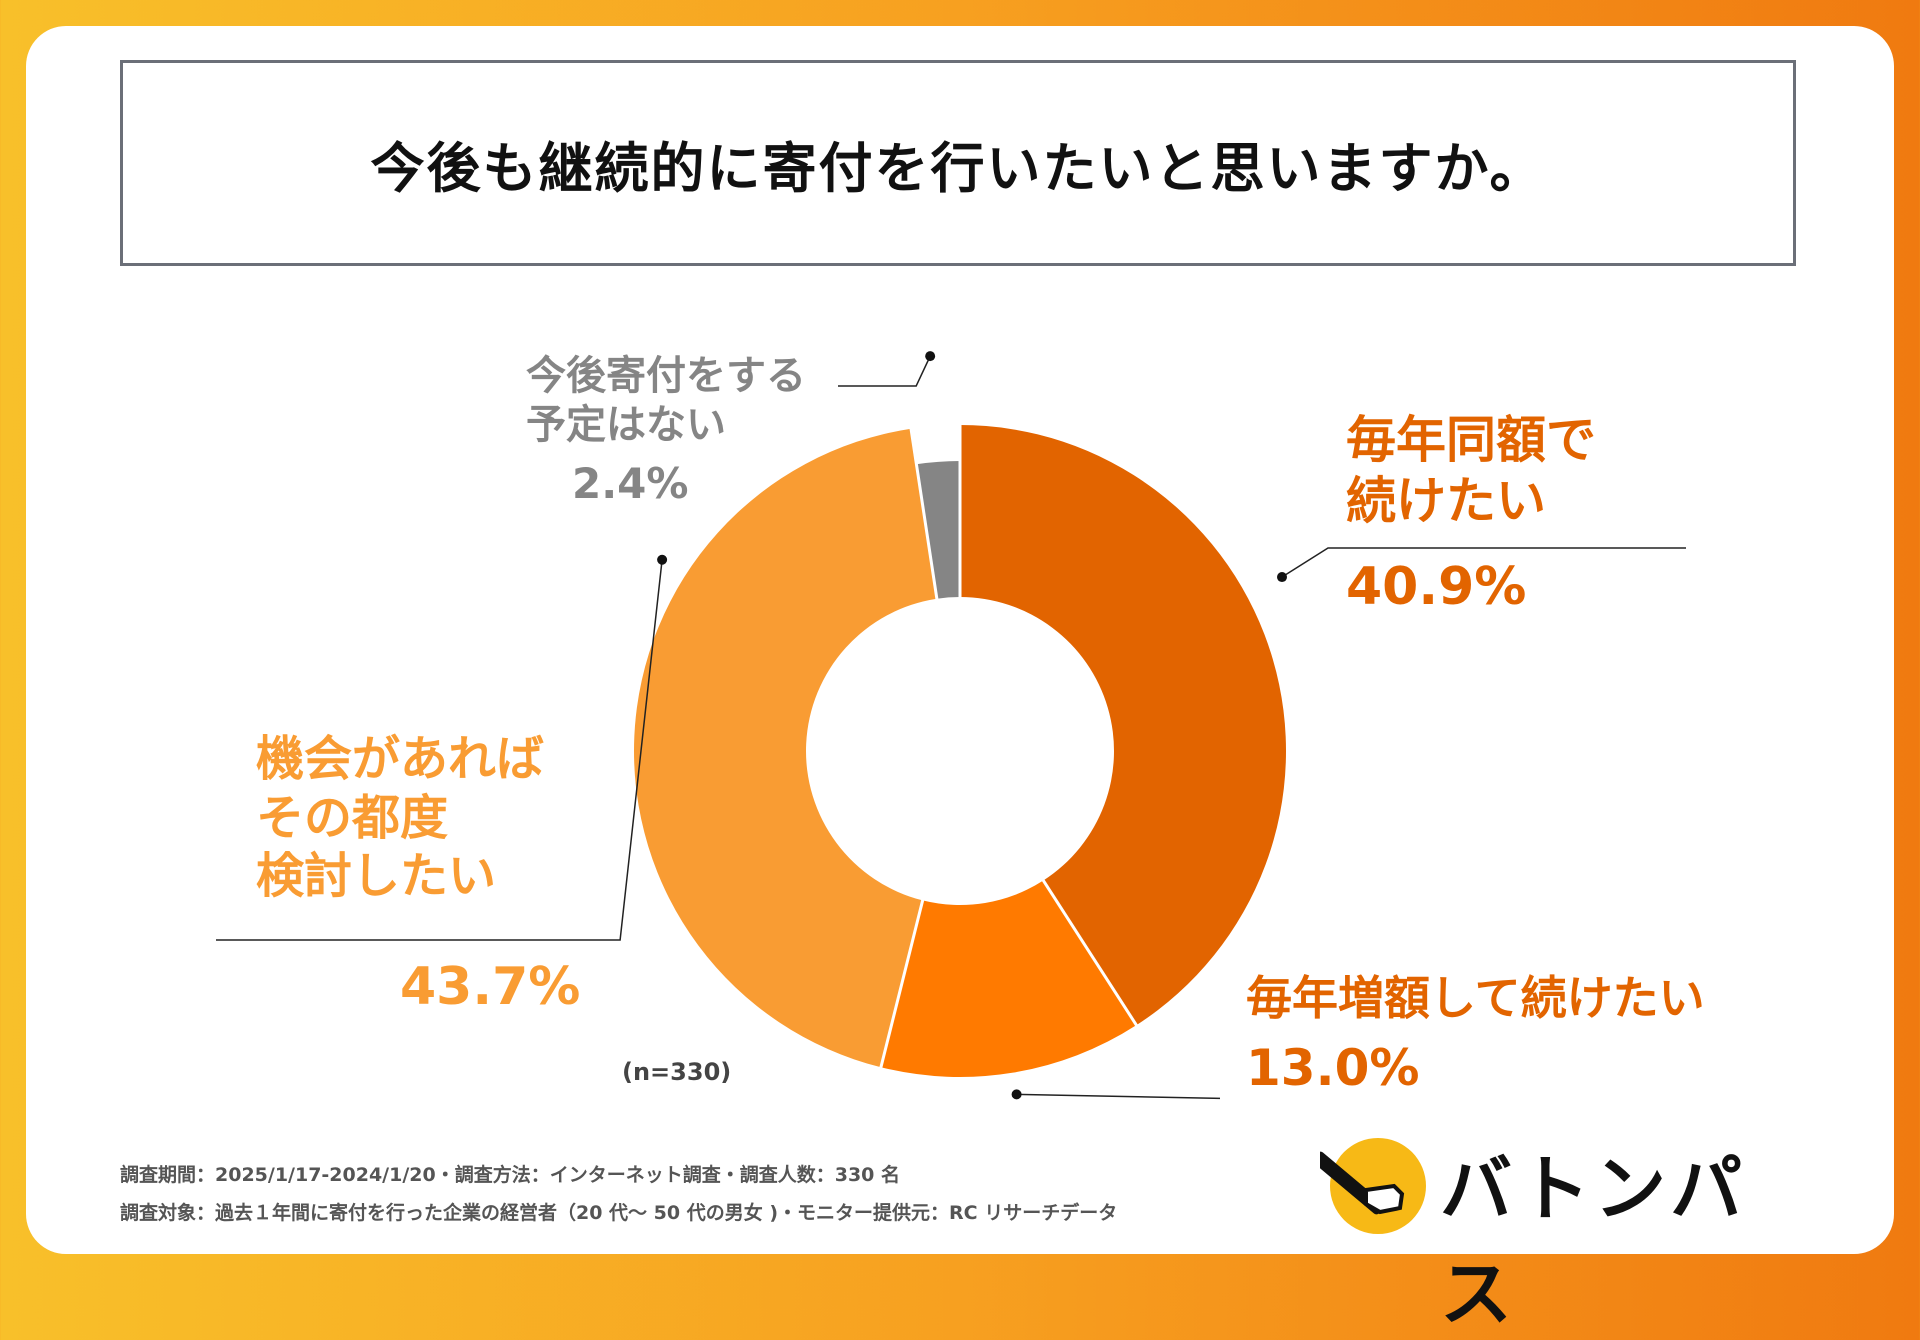 This screenshot has width=1920, height=1340. Describe the element at coordinates (1118, 1096) in the screenshot. I see `leader-line-annual-increase` at that location.